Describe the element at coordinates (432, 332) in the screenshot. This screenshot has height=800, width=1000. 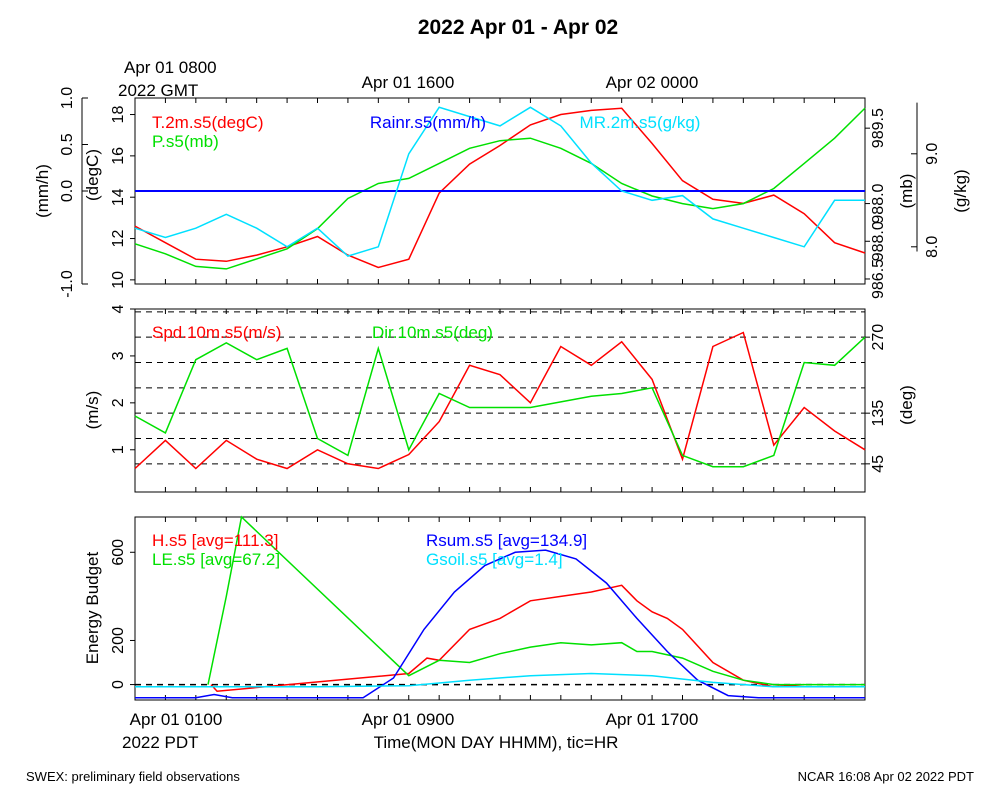
I see `legend-label: Dir.10m.s5(deg)` at that location.